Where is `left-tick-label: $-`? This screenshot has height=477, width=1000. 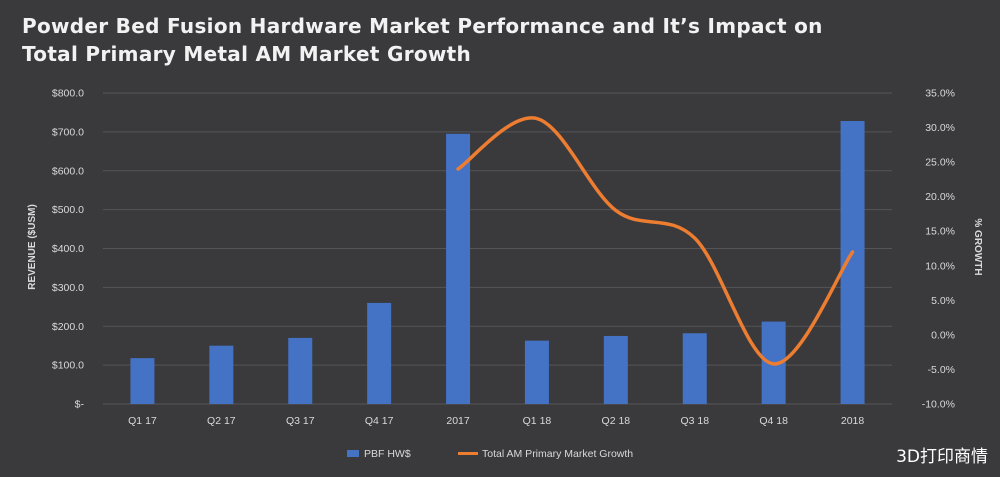
left-tick-label: $- is located at coordinates (80, 405).